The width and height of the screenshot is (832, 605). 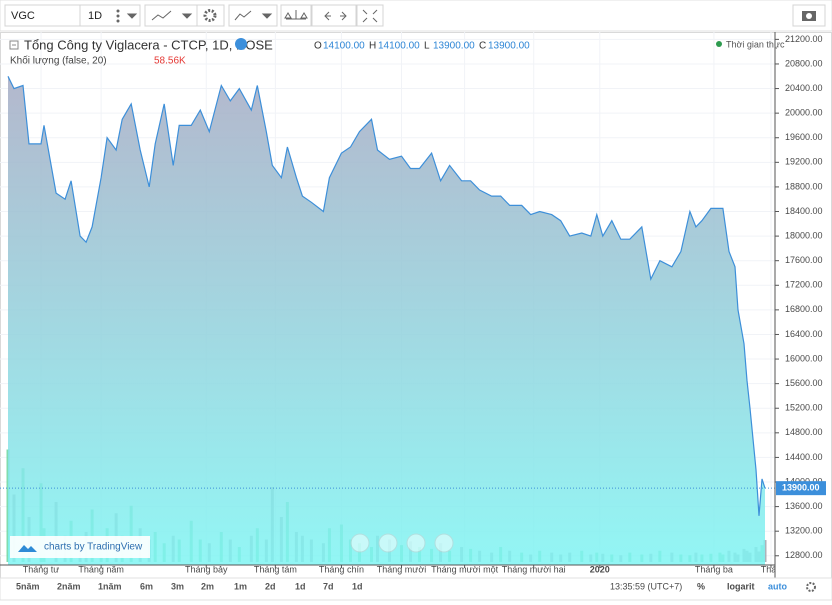 I want to click on x-tick-label: Tháng ba, so click(x=714, y=569).